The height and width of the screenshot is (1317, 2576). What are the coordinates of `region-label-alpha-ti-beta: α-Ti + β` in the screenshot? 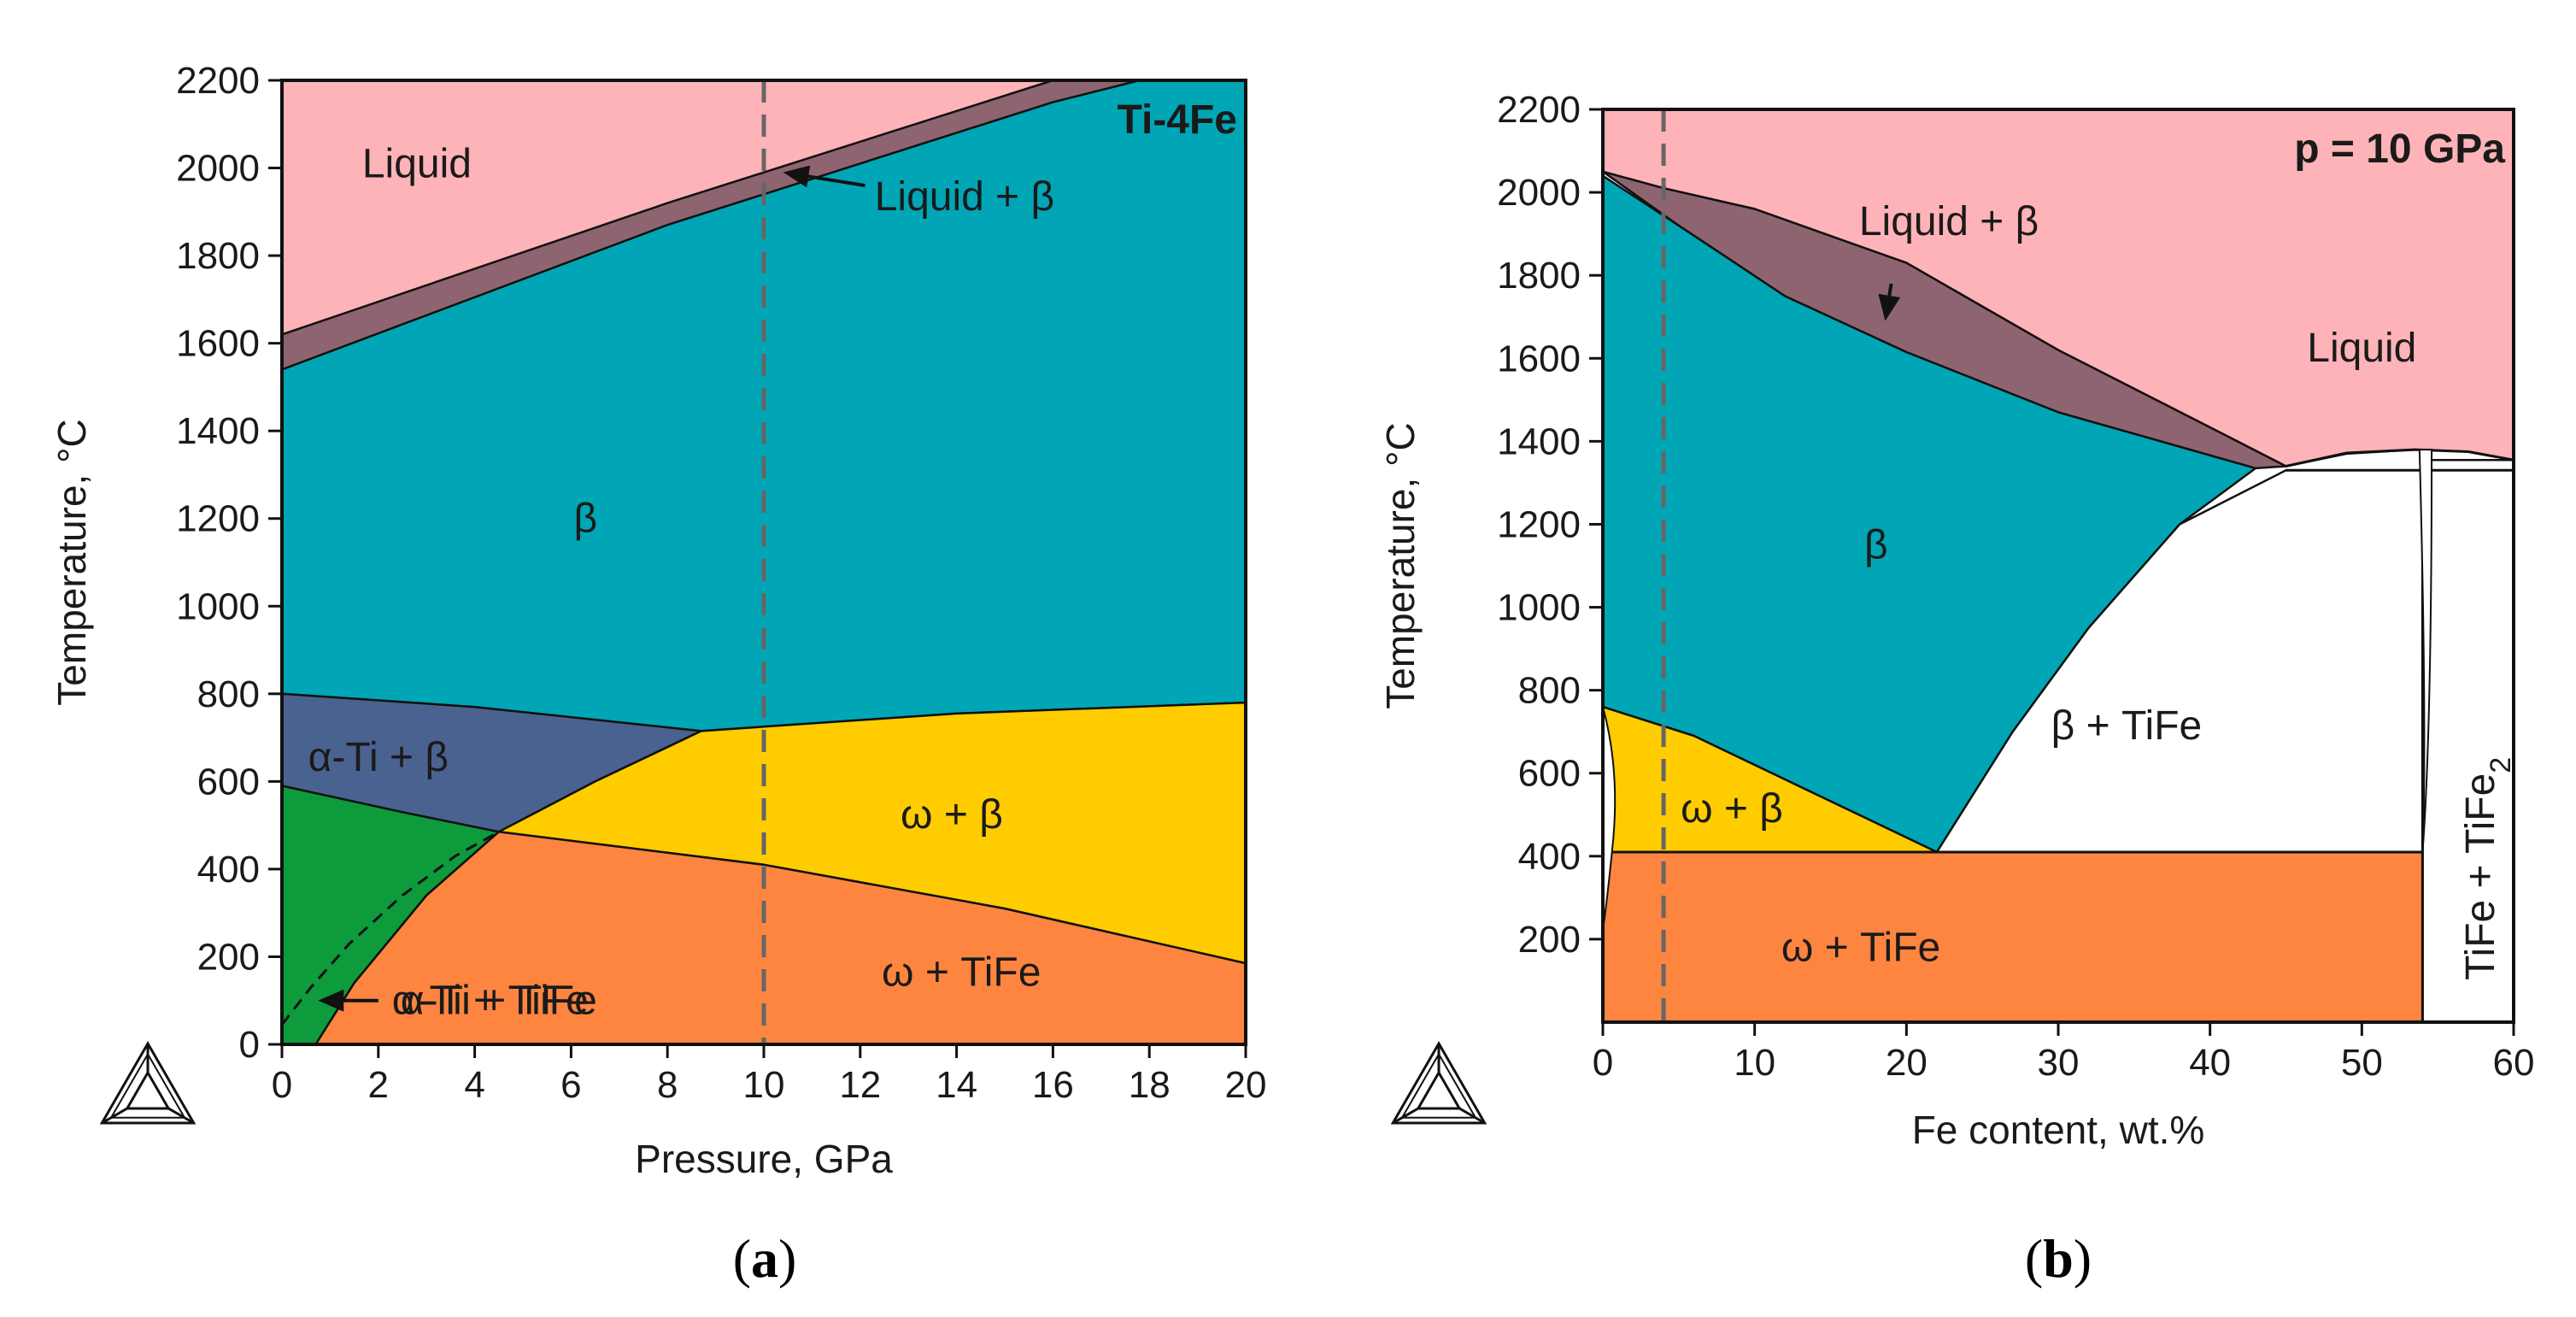 It's located at (378, 757).